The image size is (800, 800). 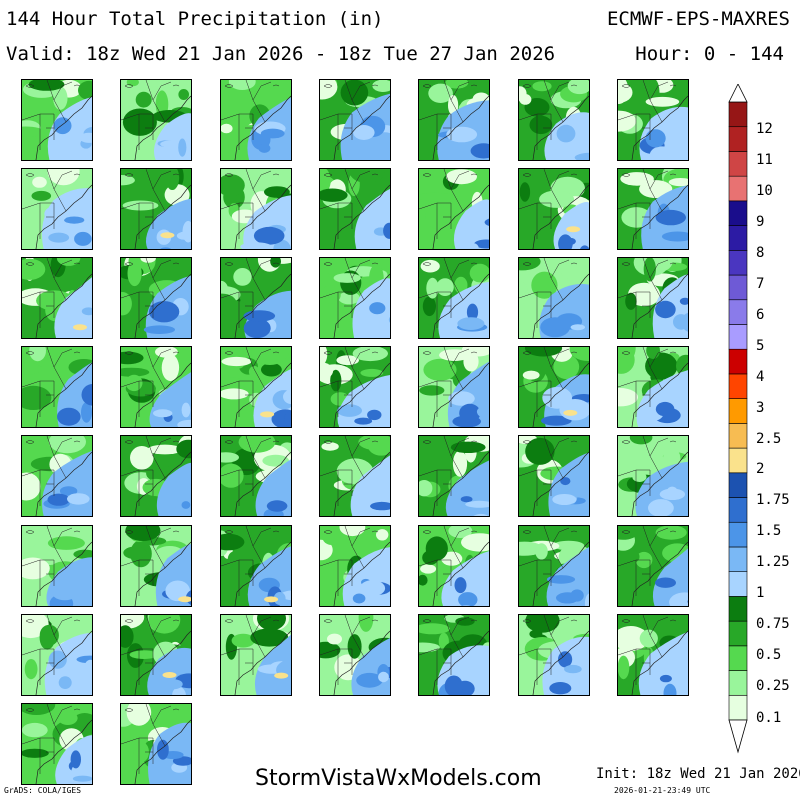 What do you see at coordinates (764, 191) in the screenshot?
I see `colorbar-level-label: 10` at bounding box center [764, 191].